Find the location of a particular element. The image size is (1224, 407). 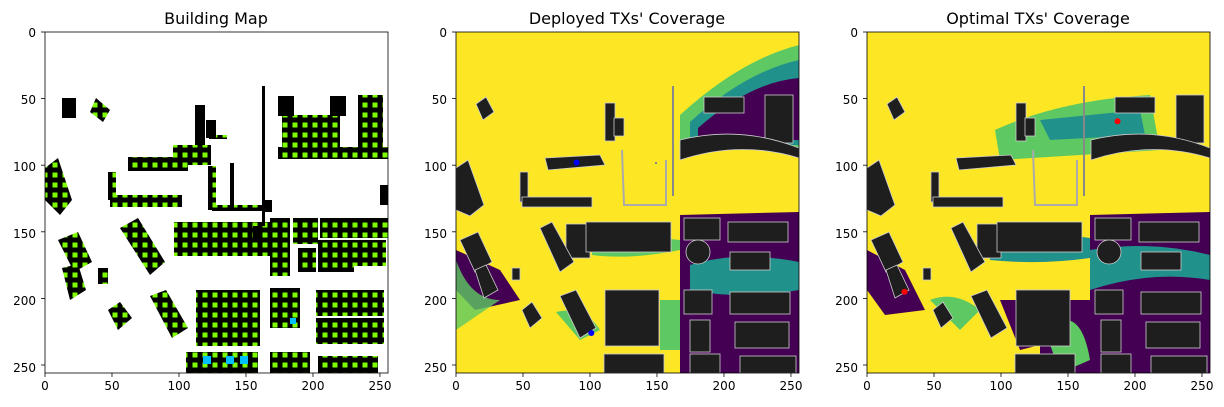

optimal-tx-markers is located at coordinates (1011, 206).